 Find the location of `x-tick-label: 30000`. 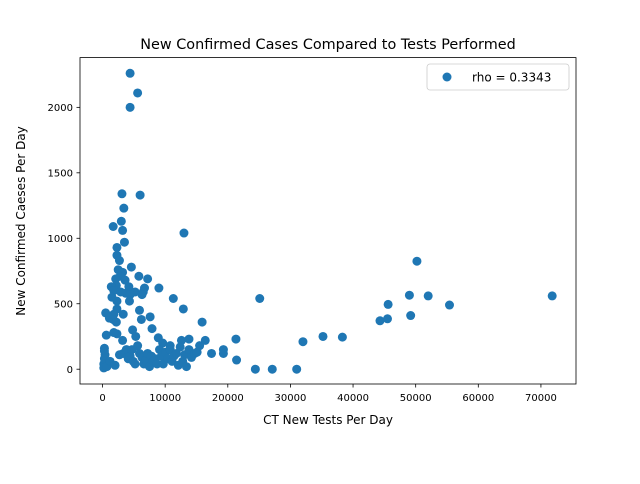

x-tick-label: 30000 is located at coordinates (291, 398).